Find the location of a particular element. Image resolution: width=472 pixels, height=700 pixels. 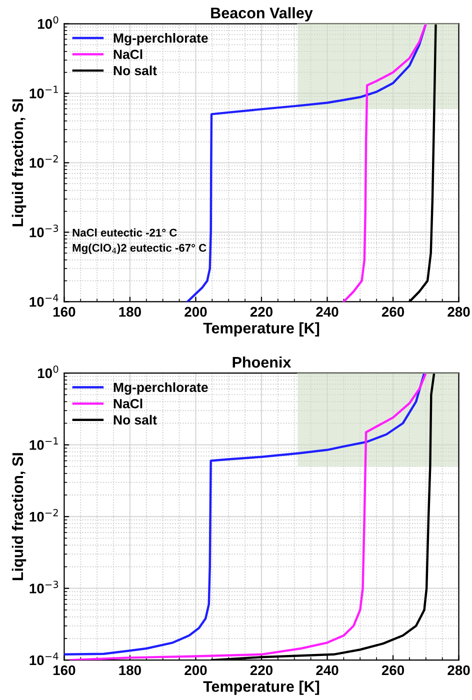

annotation: Mg(ClO$_{4}$)2 eutectic -67° C is located at coordinates (139, 249).